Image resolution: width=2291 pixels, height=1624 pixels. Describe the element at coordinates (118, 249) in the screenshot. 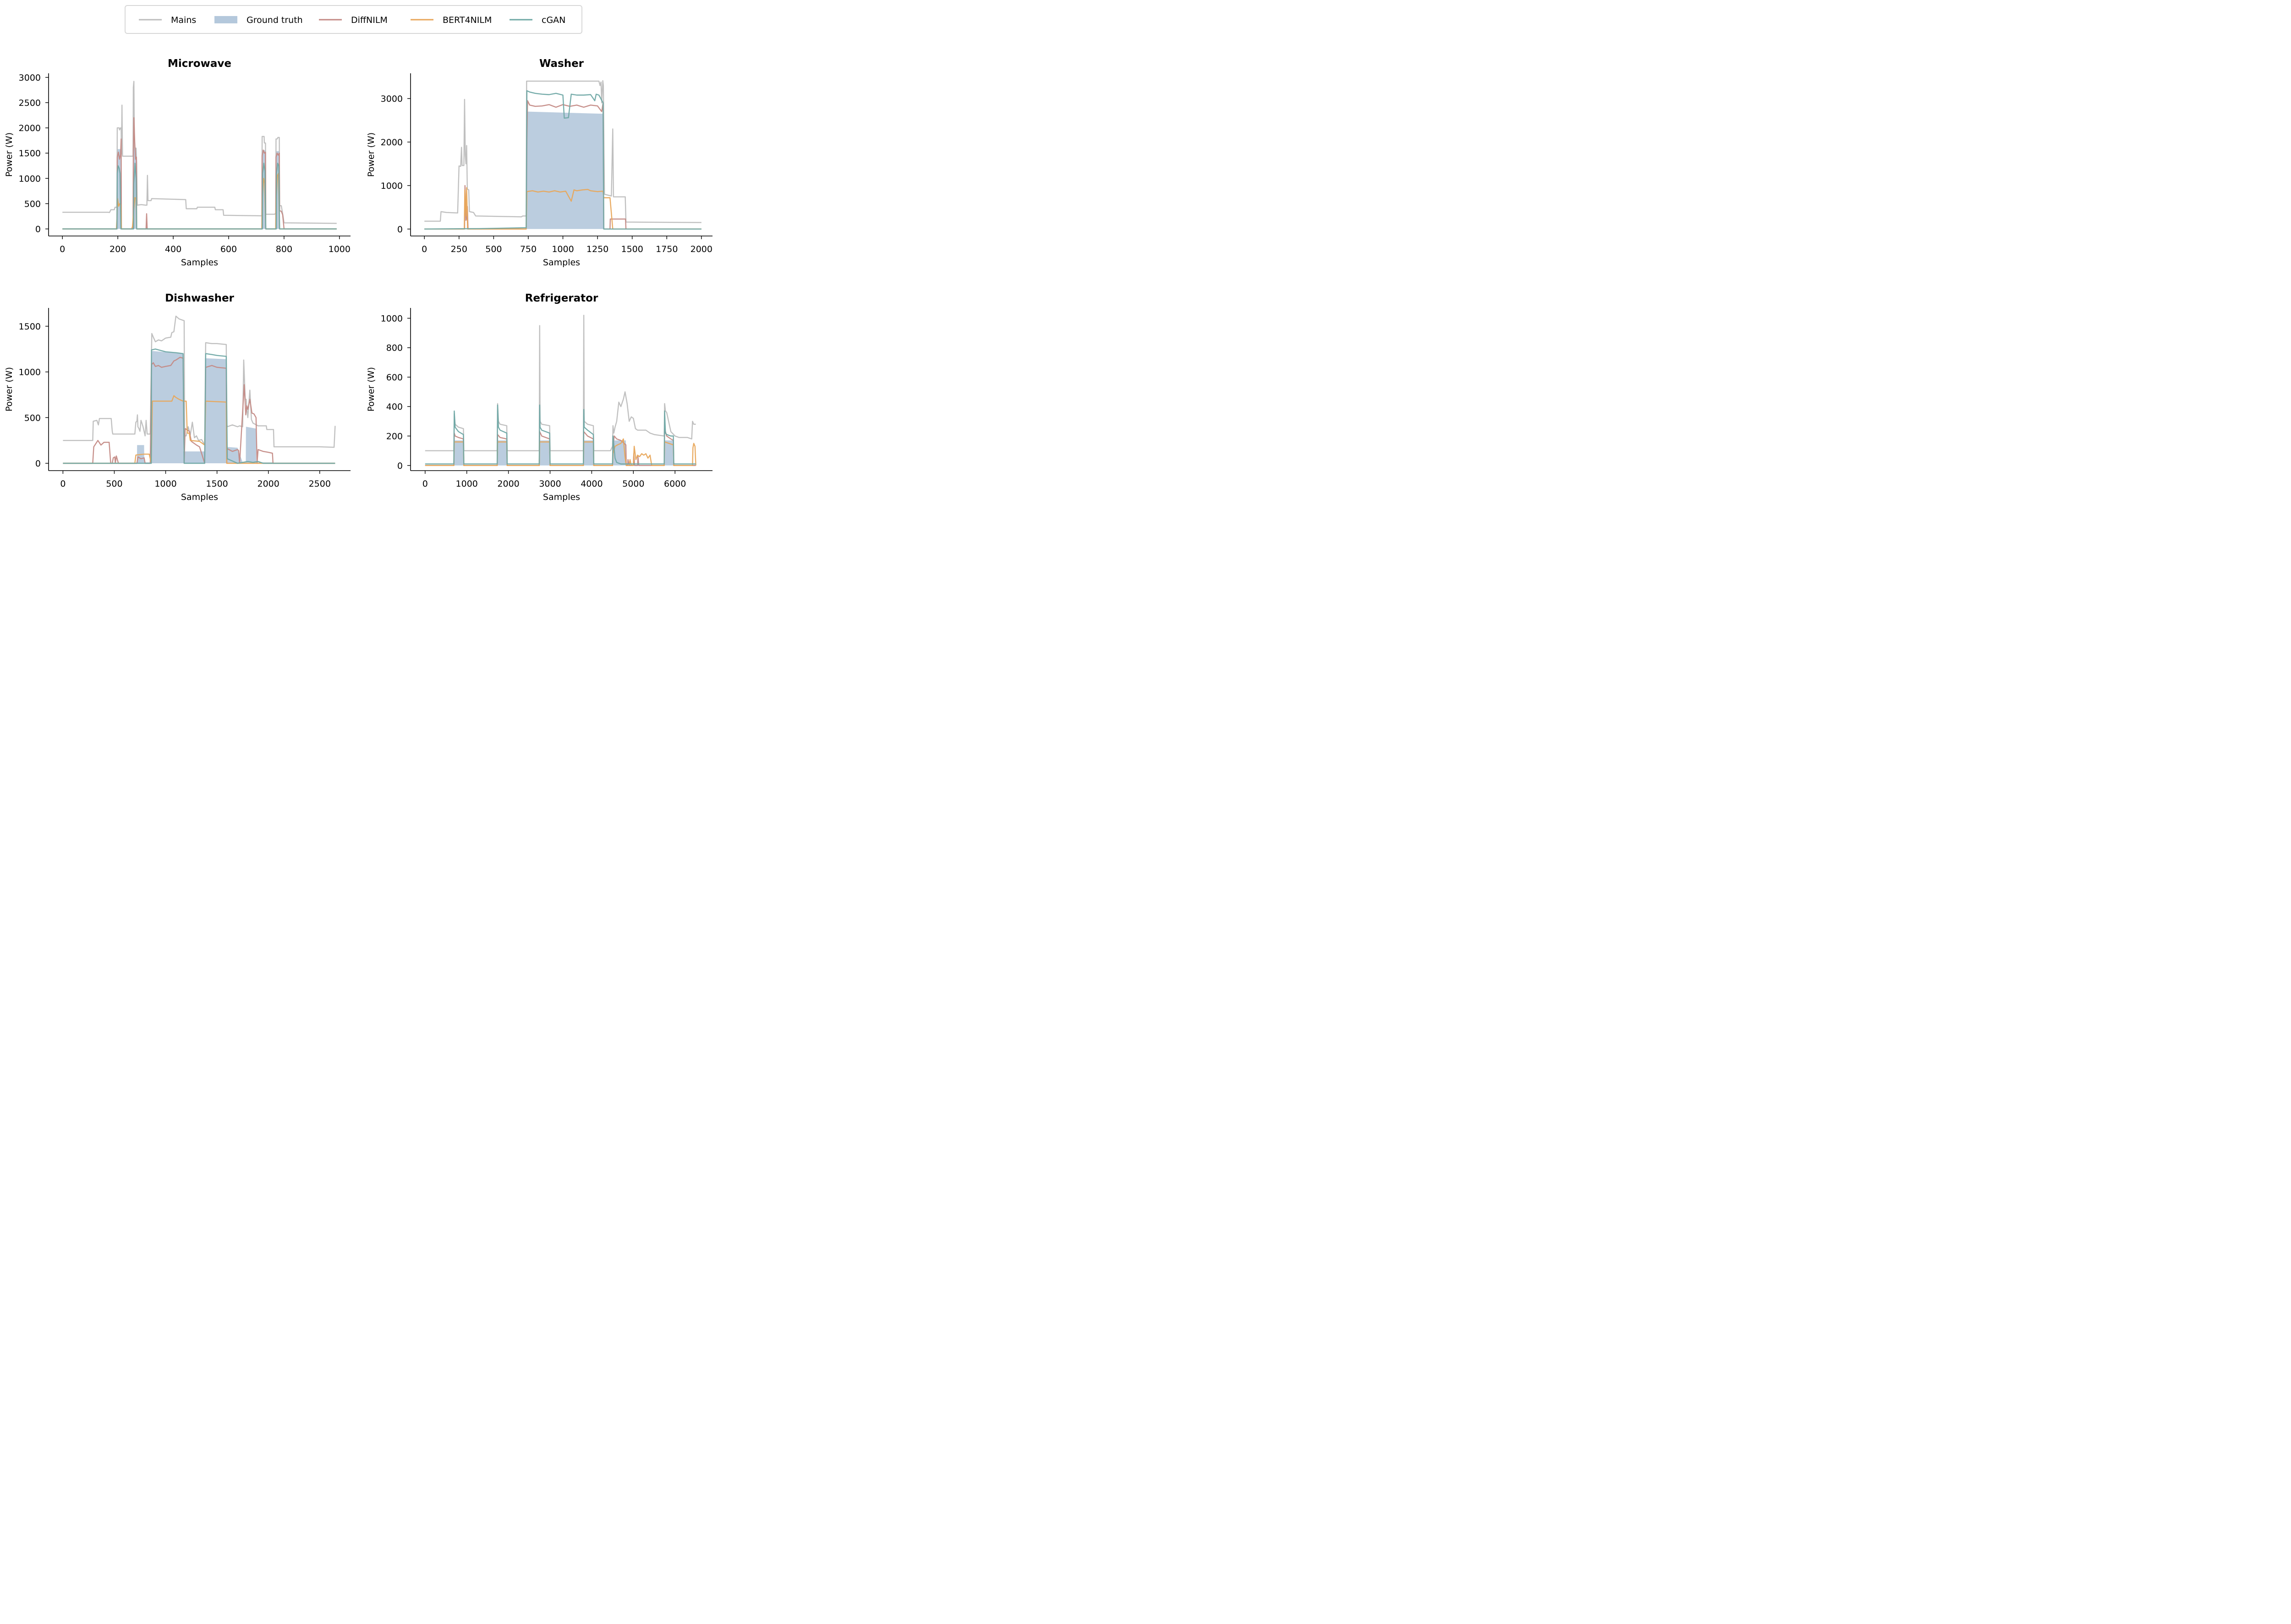

I see `x-tick-label: 200` at that location.